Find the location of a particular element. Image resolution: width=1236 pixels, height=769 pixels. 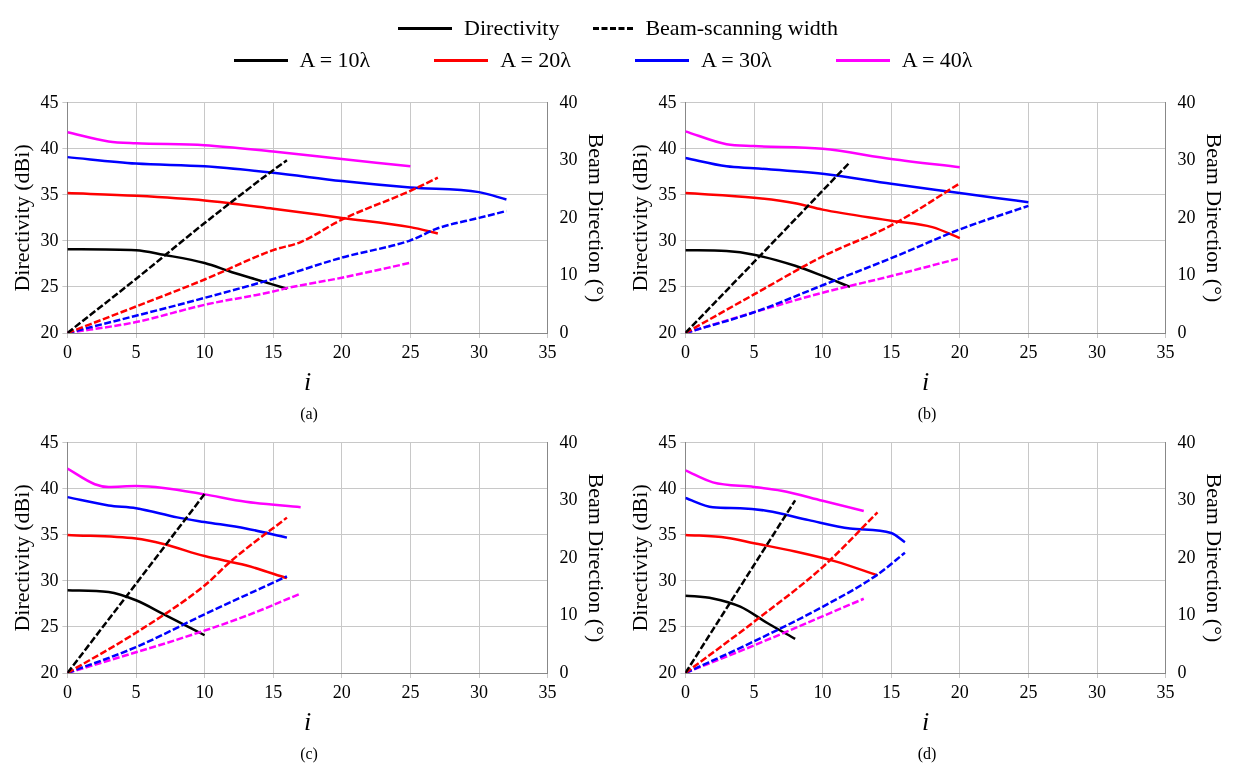

text: (b) is located at coordinates (927, 413).